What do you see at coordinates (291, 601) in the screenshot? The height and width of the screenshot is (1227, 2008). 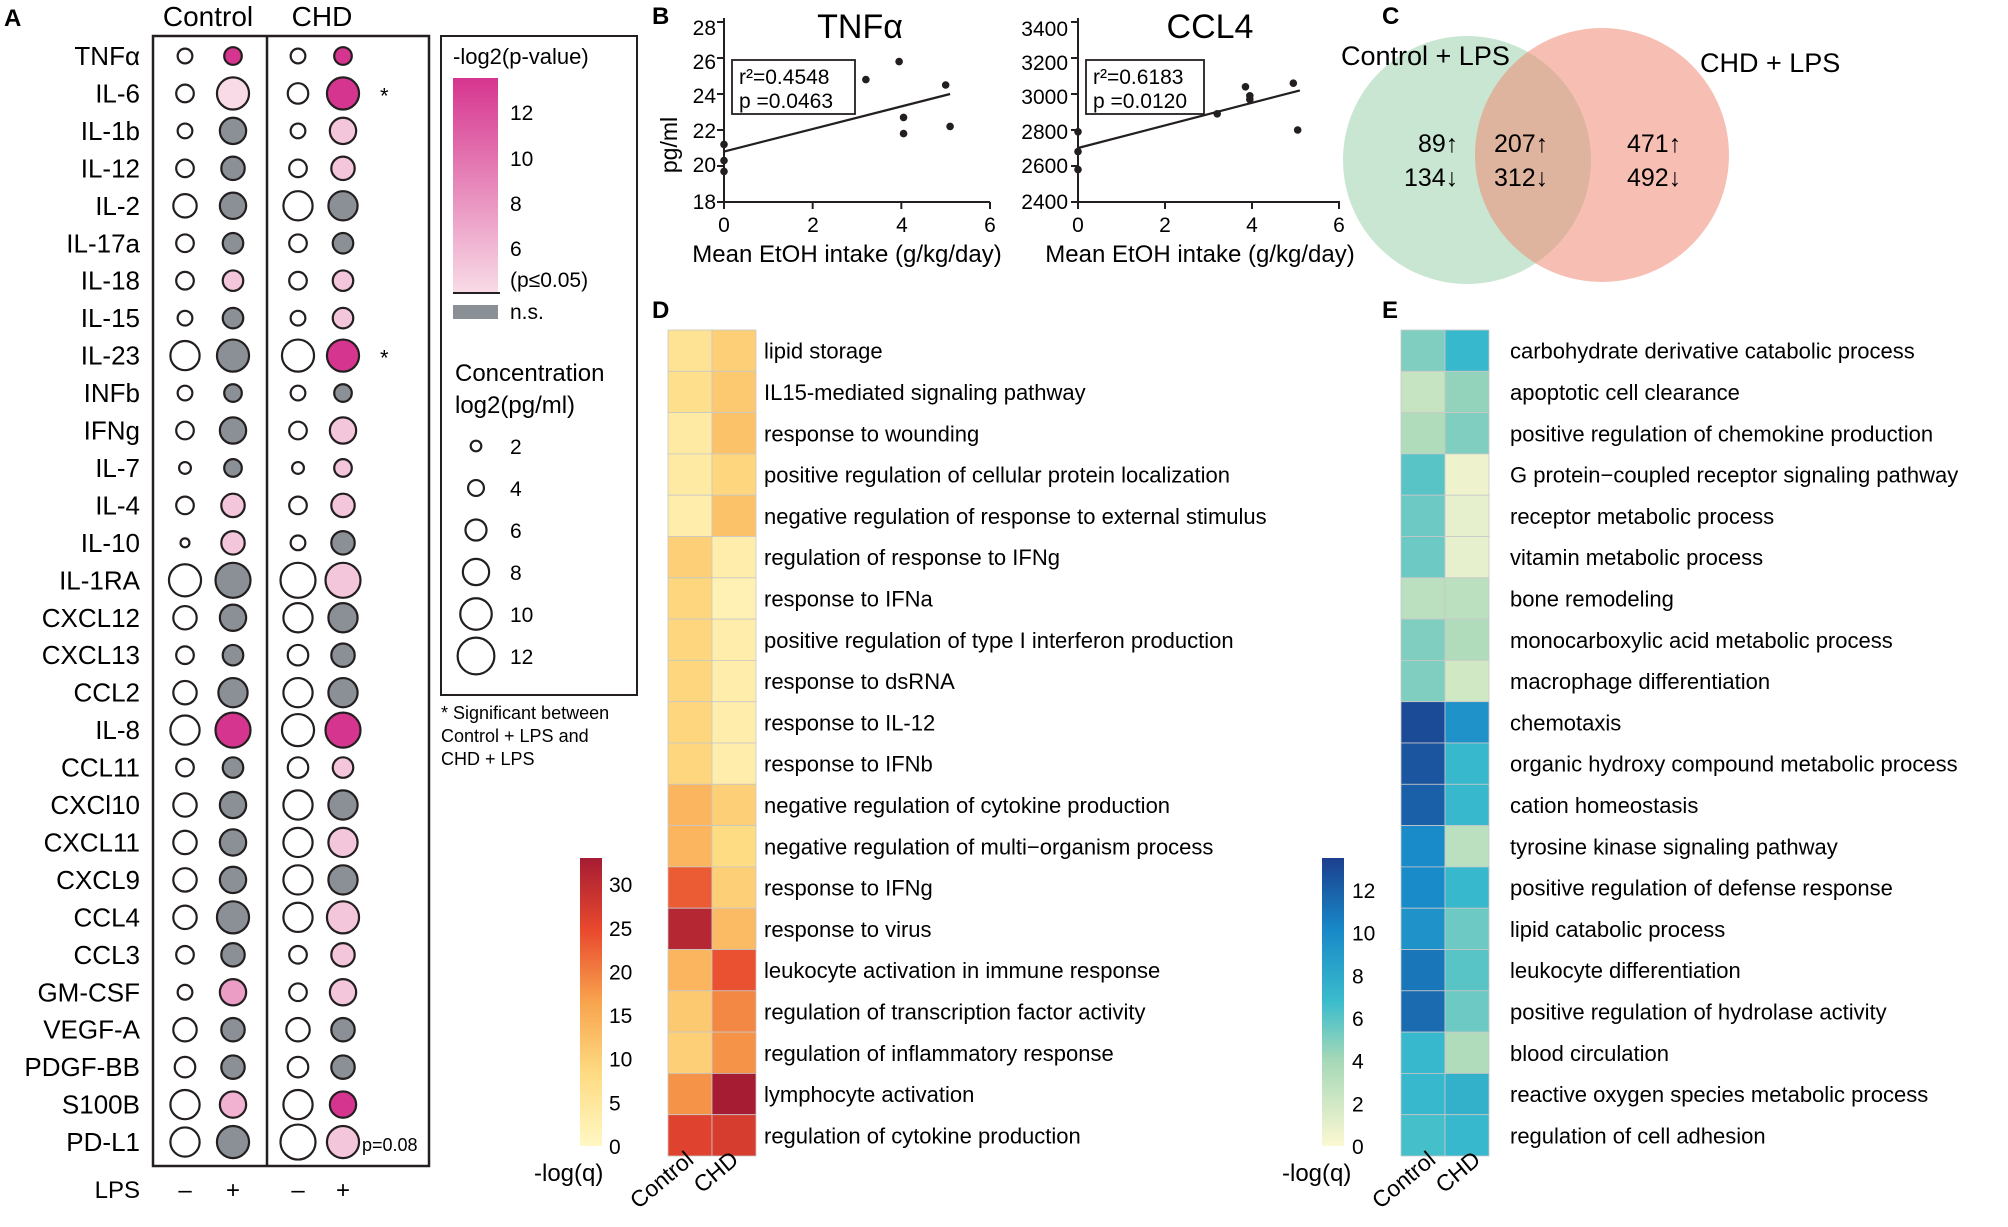 I see `dotplot-frame` at bounding box center [291, 601].